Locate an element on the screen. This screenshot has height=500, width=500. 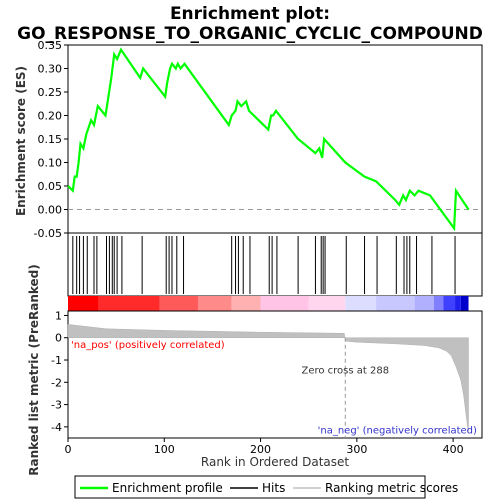
negative-correlation-label: 'na_neg' (negatively correlated) is located at coordinates (397, 431).